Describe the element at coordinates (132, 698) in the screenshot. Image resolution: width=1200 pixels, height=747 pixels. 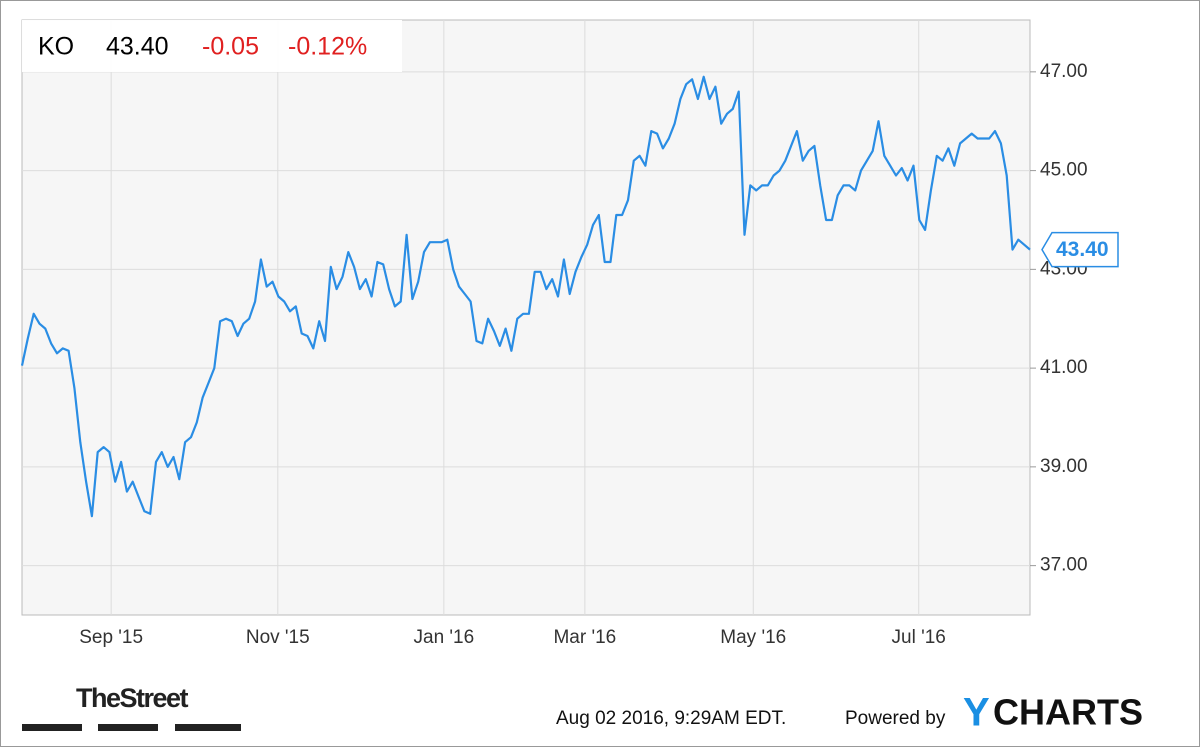
I see `source-logo: TheStreet` at that location.